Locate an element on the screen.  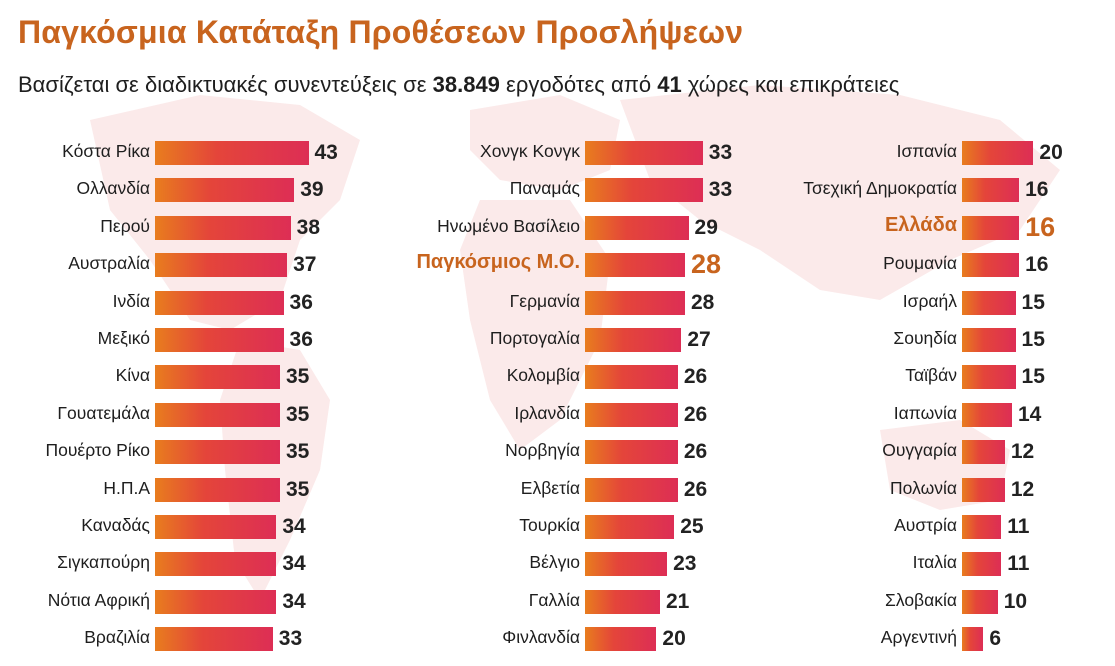
bar-row: Η.Π.Α 35 is located at coordinates (180, 489).